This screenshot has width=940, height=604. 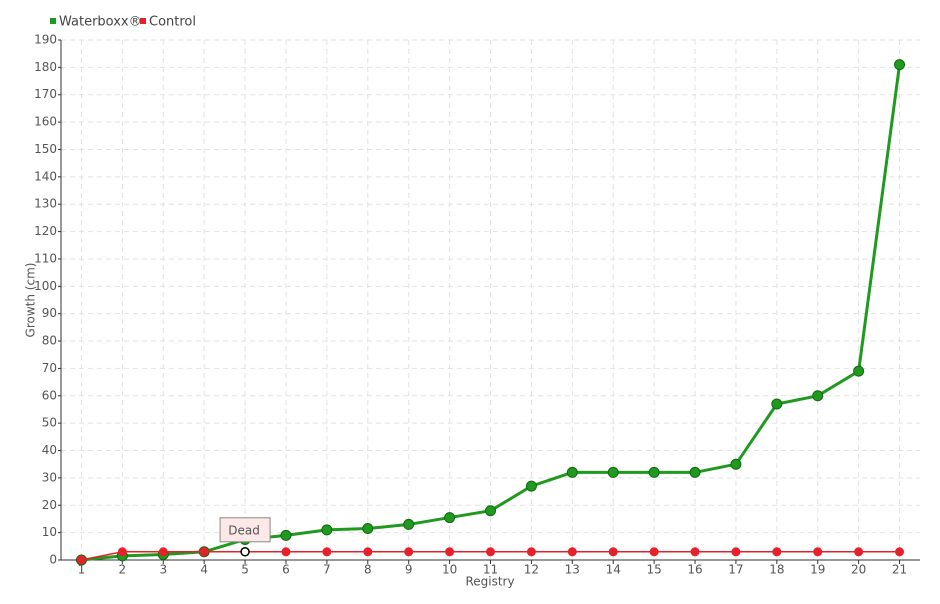 I want to click on x-tick-label: 21, so click(x=899, y=570).